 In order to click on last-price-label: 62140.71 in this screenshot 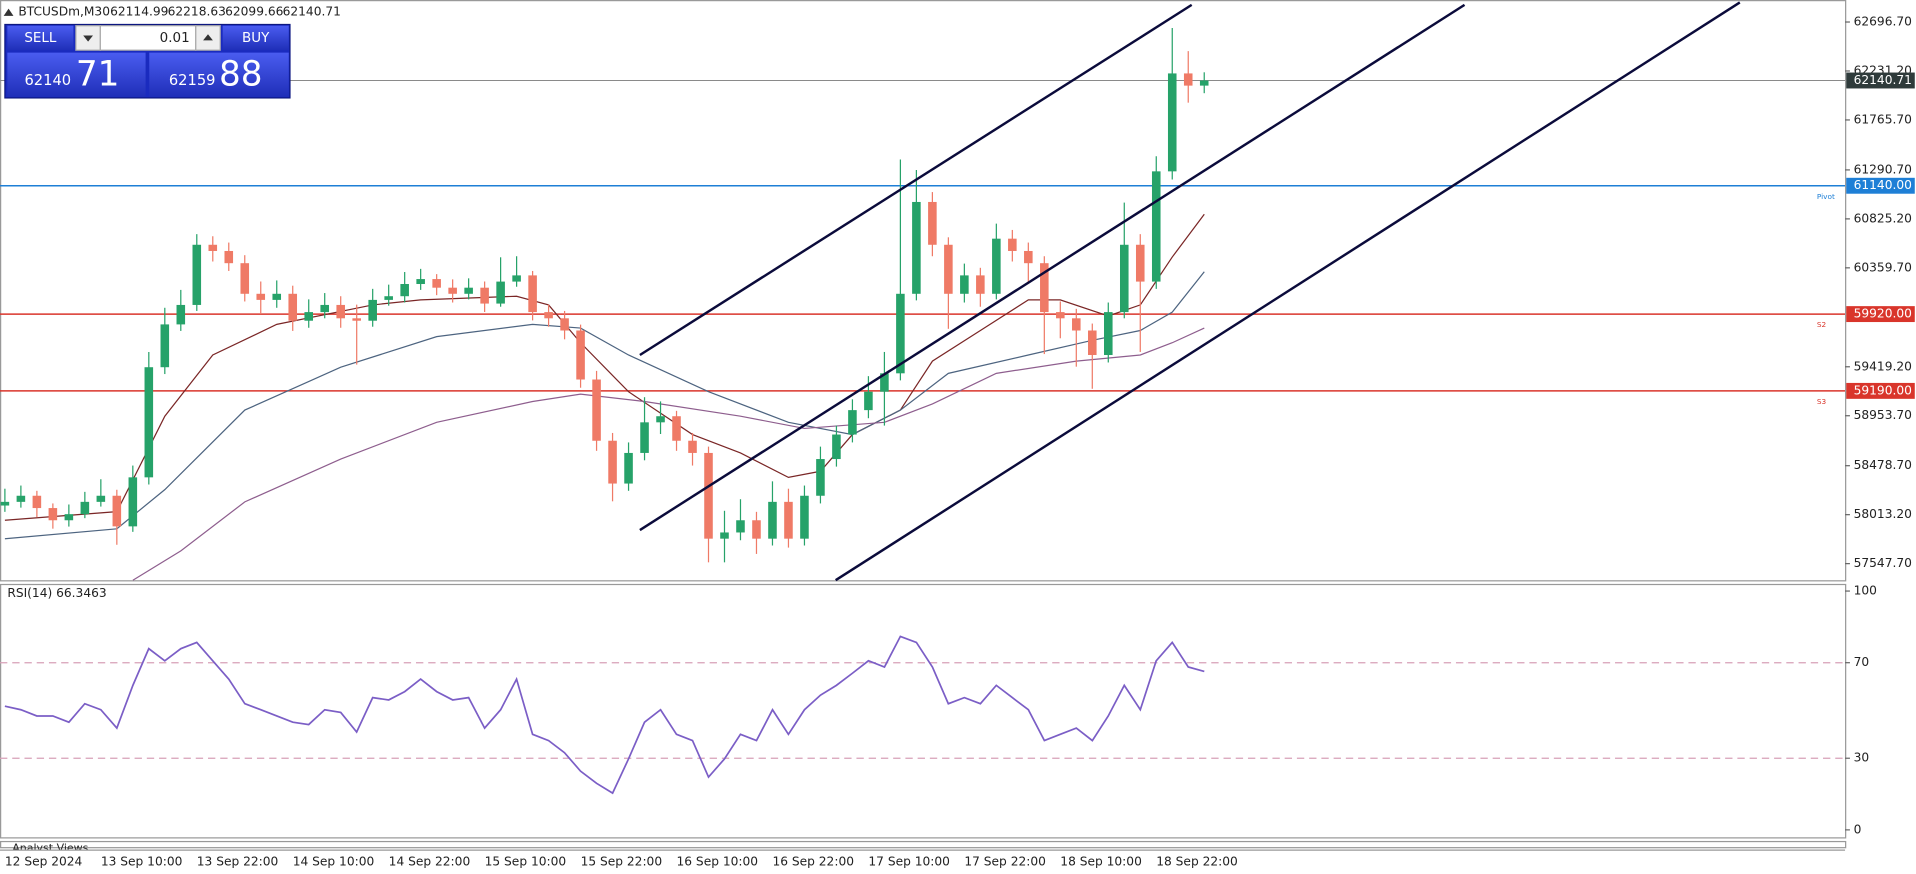, I will do `click(1883, 80)`.